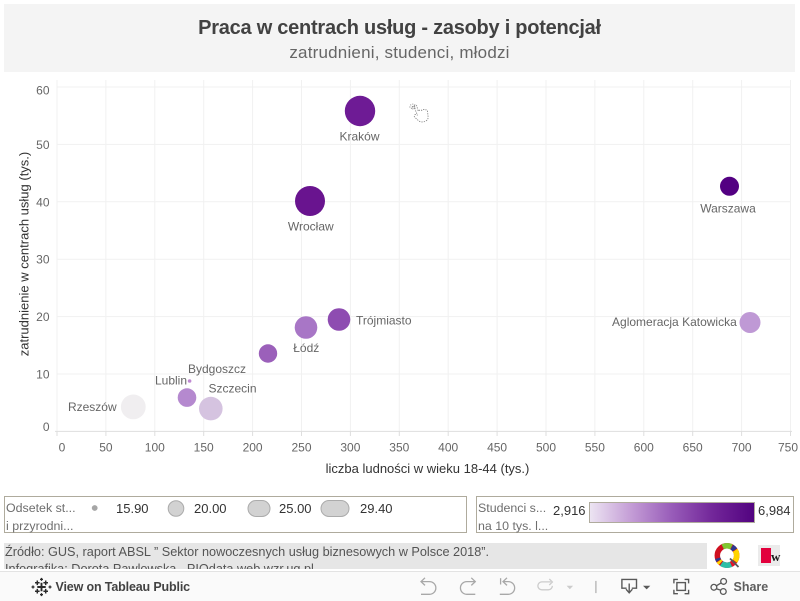 The image size is (800, 601). What do you see at coordinates (742, 448) in the screenshot?
I see `svg-text: 700` at bounding box center [742, 448].